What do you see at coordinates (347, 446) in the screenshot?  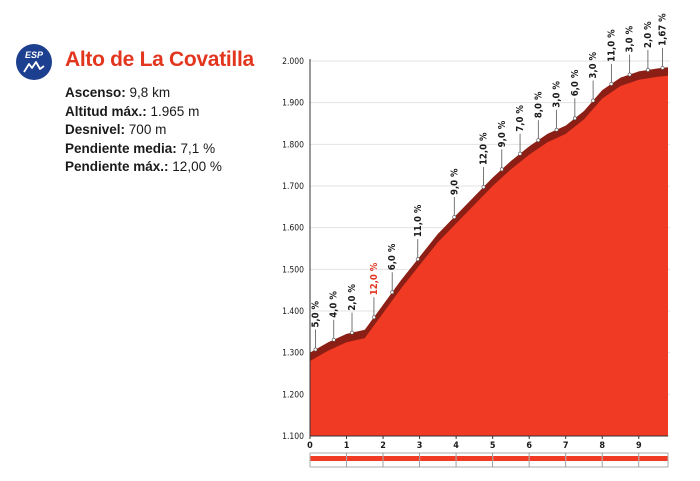 I see `x-tick-label: 1` at bounding box center [347, 446].